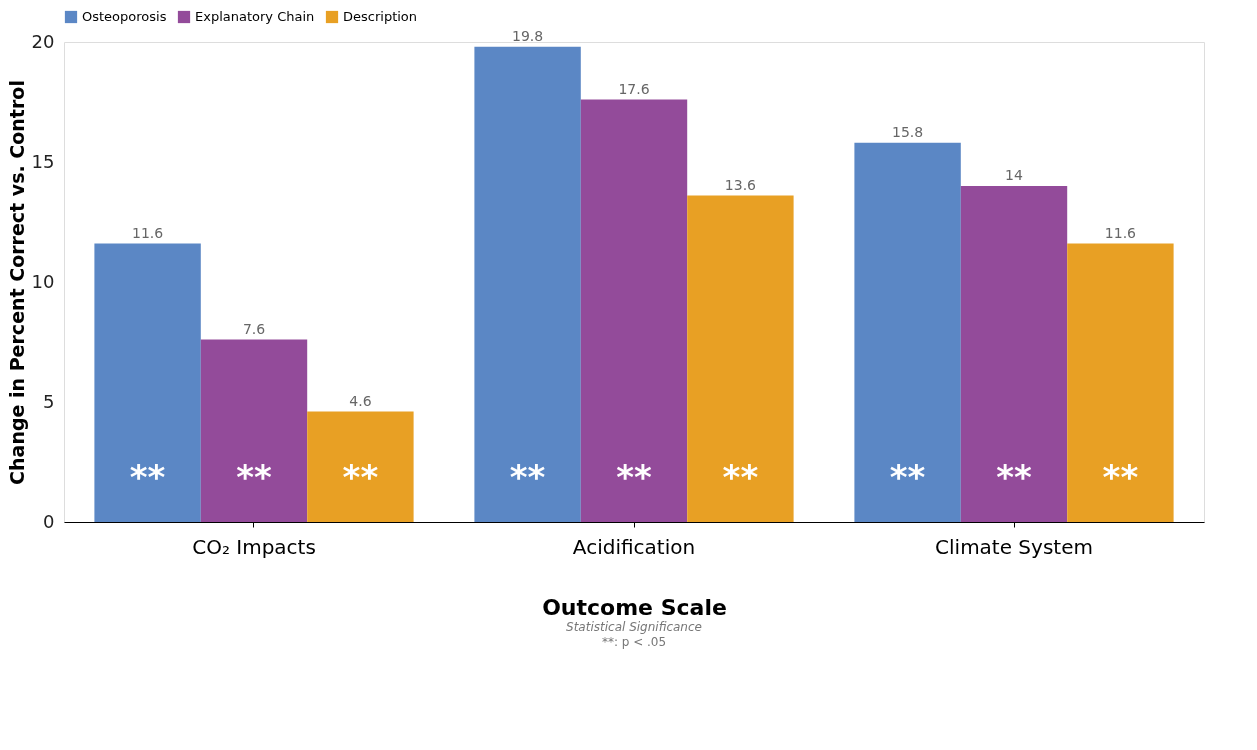  What do you see at coordinates (43, 41) in the screenshot?
I see `y-tick-label: 20` at bounding box center [43, 41].